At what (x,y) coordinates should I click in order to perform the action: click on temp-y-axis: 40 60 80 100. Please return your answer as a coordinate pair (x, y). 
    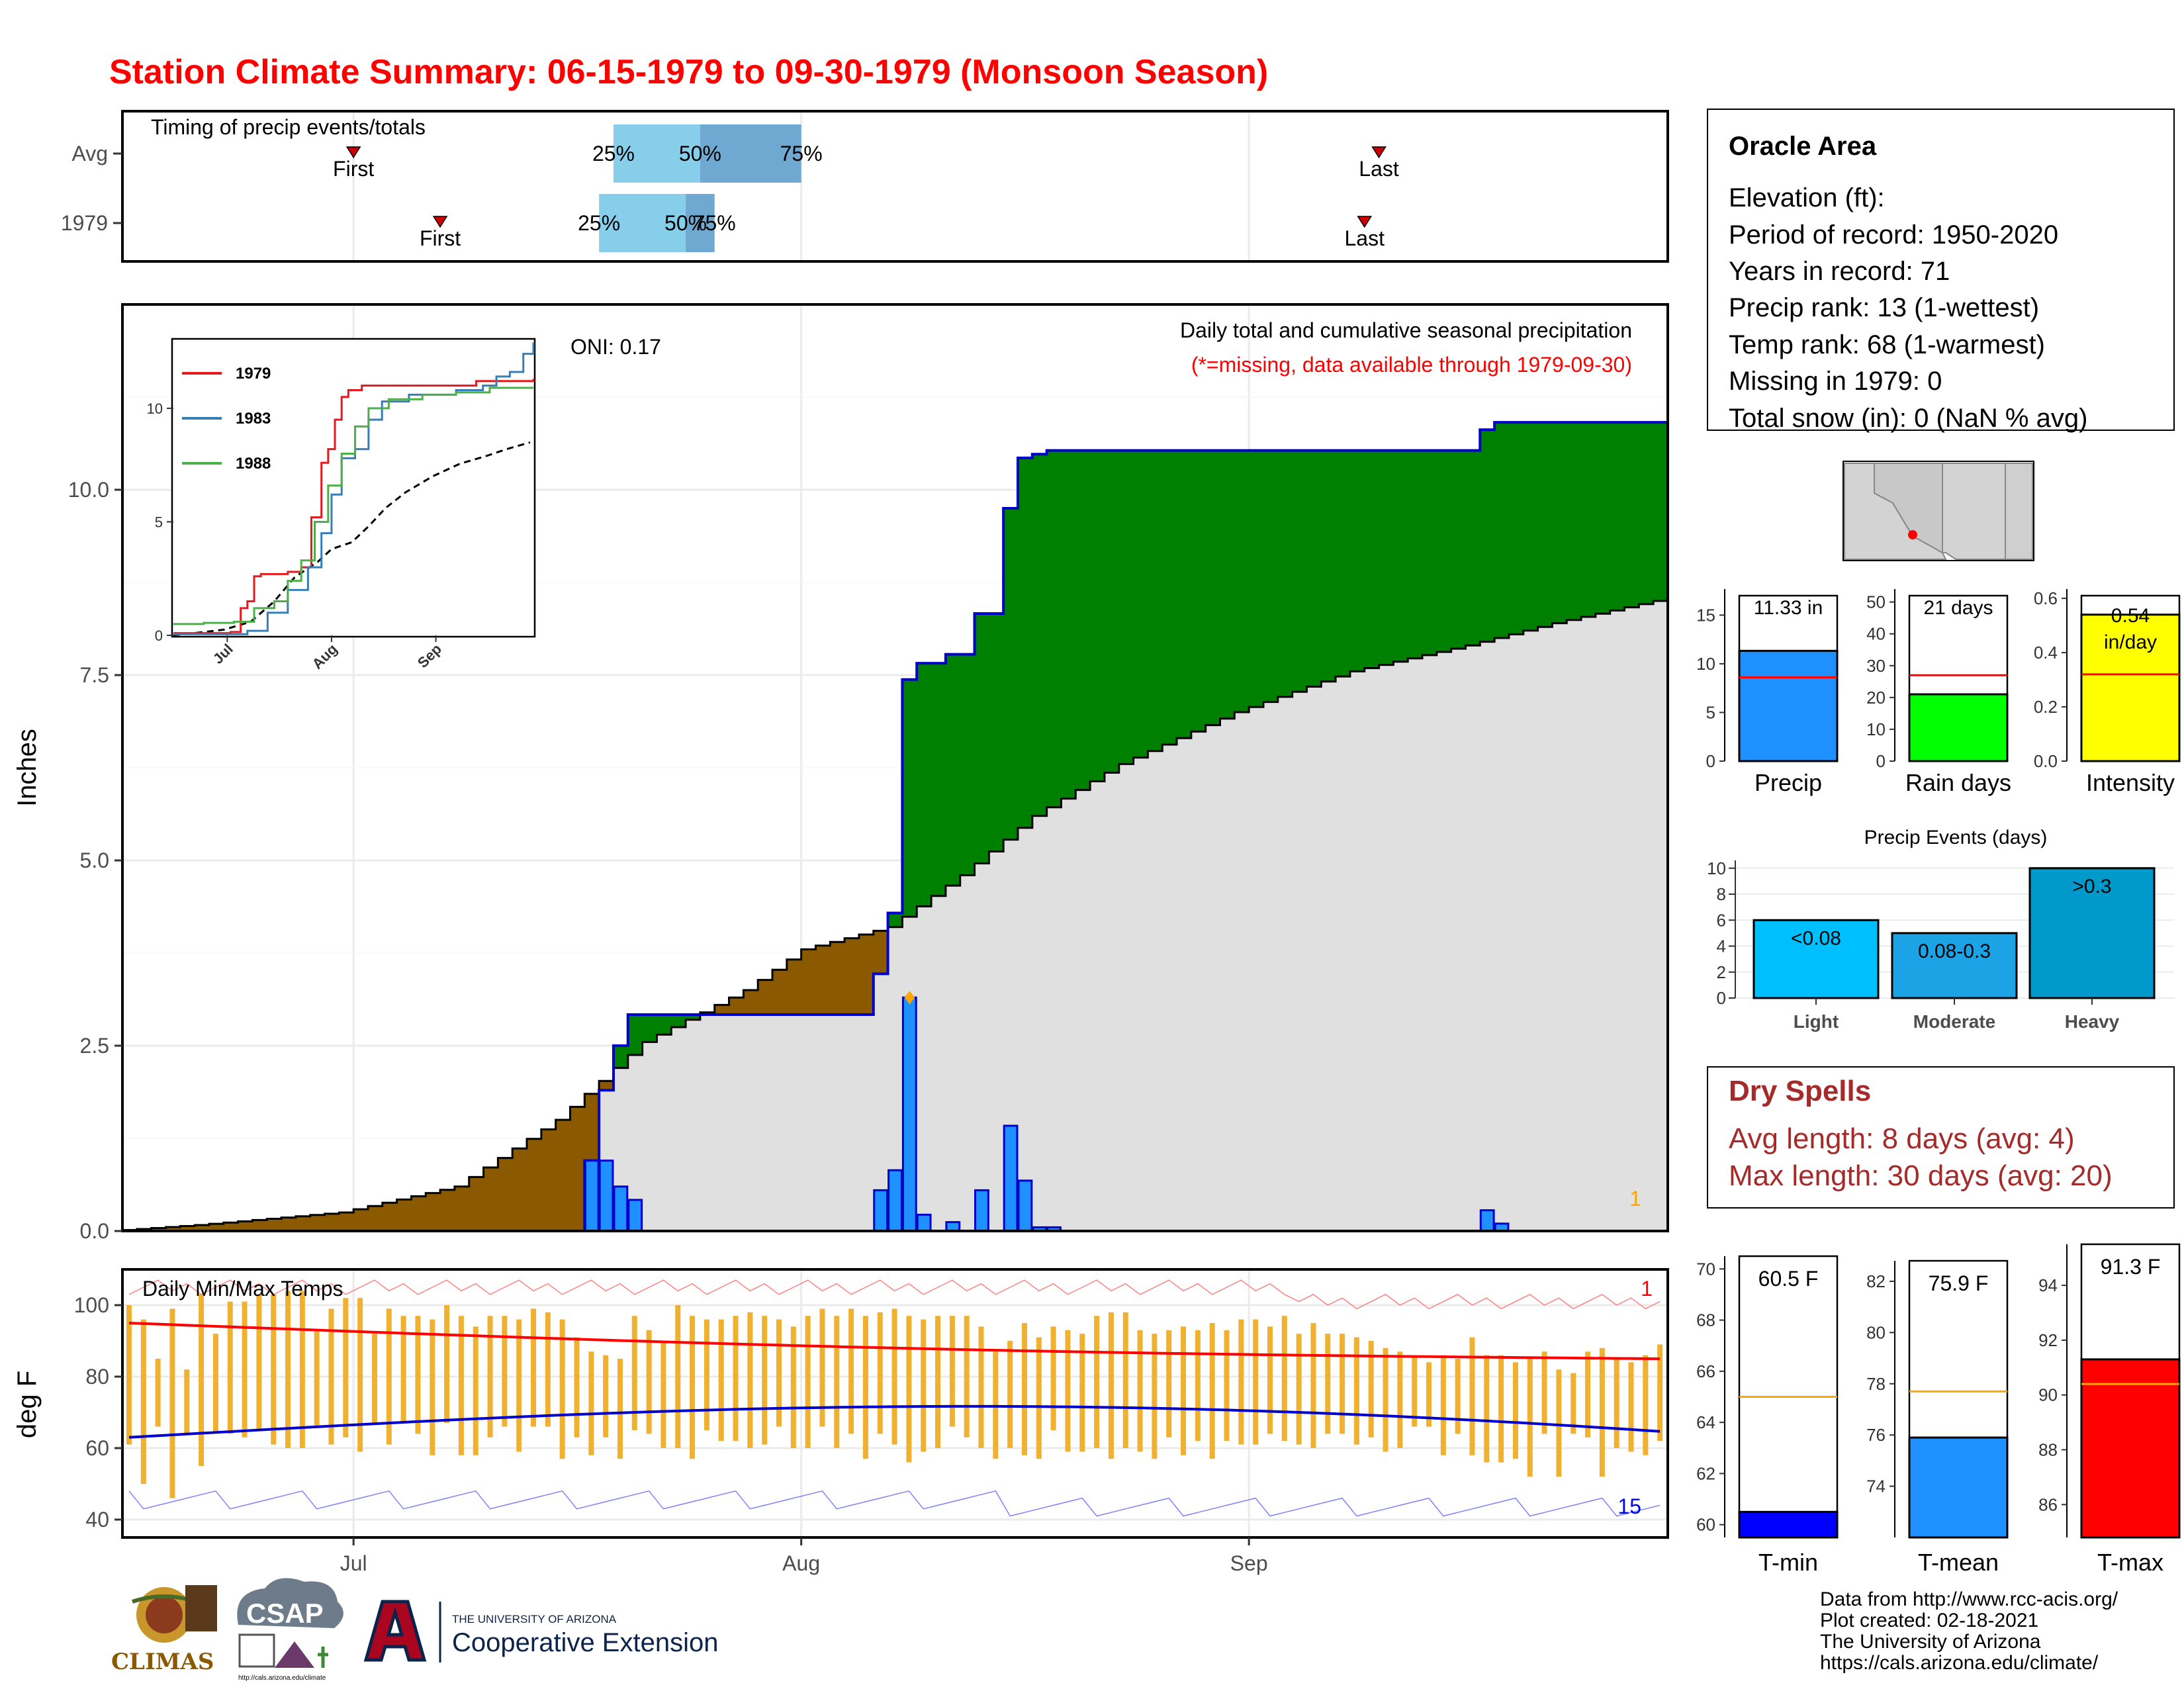
    Looking at the image, I should click on (98, 1412).